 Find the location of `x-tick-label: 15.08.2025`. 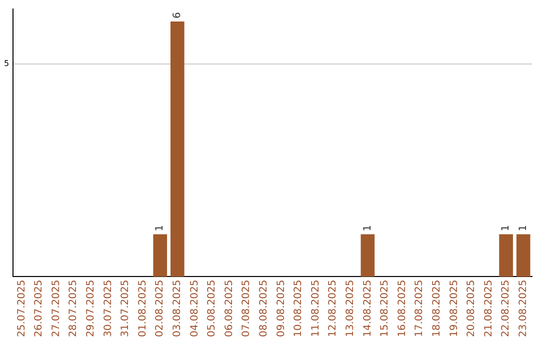

x-tick-label: 15.08.2025 is located at coordinates (385, 309).